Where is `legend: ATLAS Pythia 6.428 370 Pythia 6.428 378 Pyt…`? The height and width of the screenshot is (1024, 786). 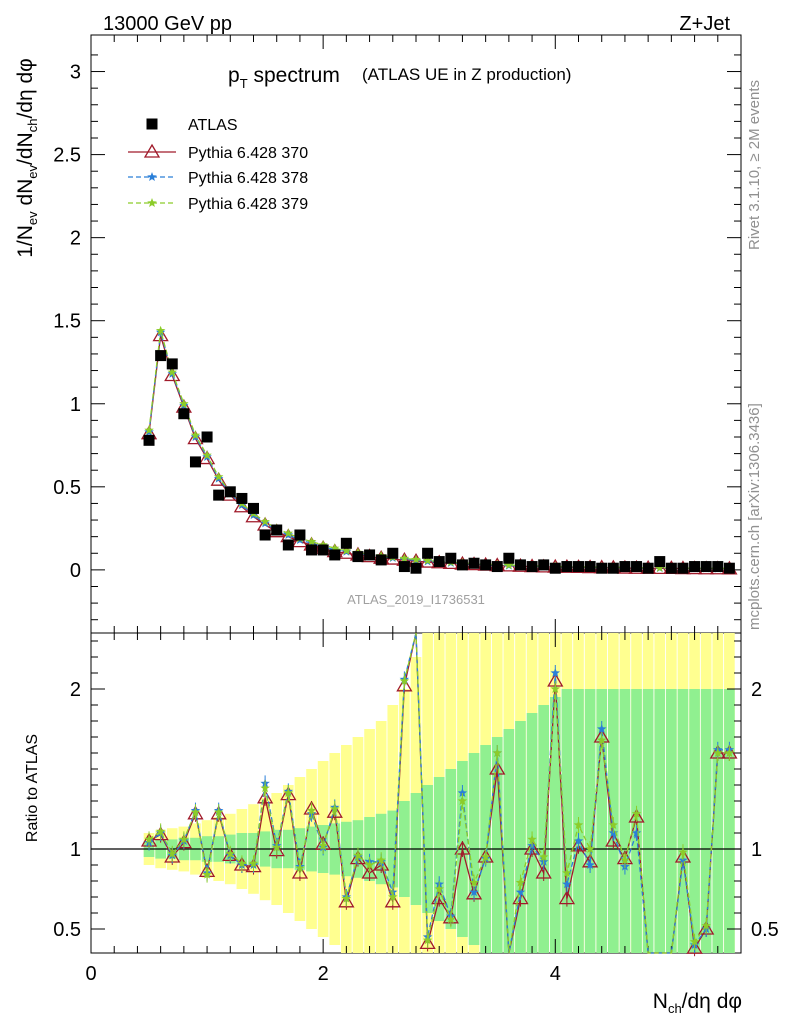 legend: ATLAS Pythia 6.428 370 Pythia 6.428 378 Pyt… is located at coordinates (218, 165).